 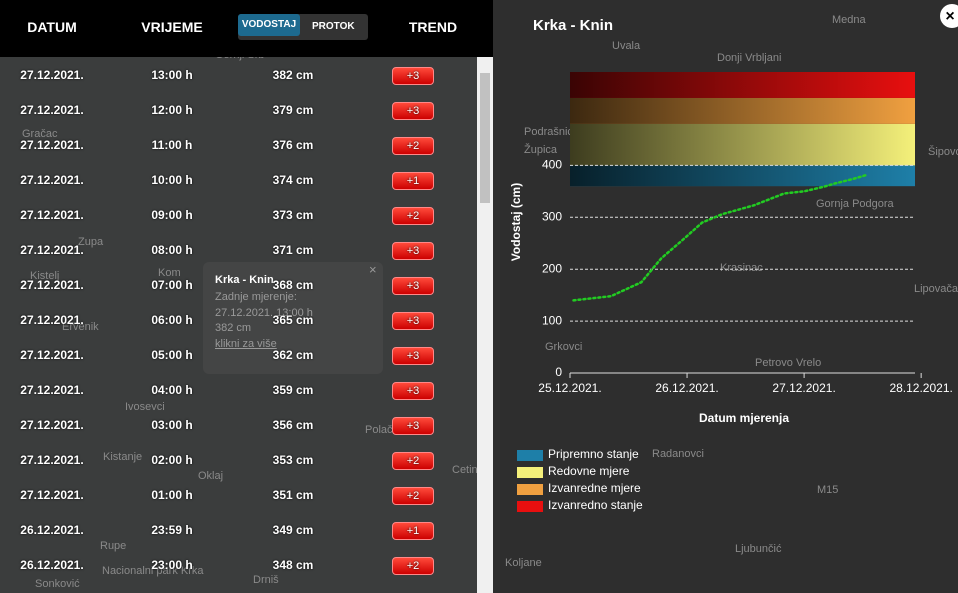 What do you see at coordinates (80, 327) in the screenshot?
I see `map-label: Ervenik` at bounding box center [80, 327].